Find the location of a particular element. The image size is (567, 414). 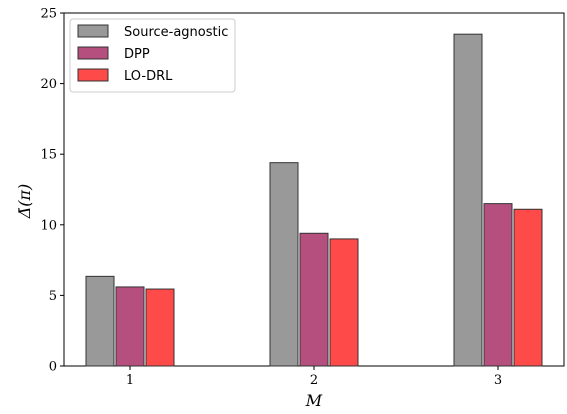

legend-swatch-lo-drl is located at coordinates (93, 75).